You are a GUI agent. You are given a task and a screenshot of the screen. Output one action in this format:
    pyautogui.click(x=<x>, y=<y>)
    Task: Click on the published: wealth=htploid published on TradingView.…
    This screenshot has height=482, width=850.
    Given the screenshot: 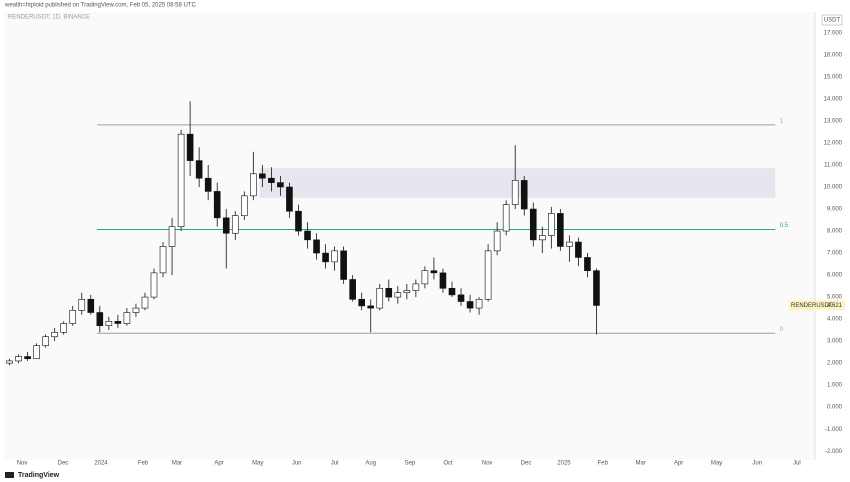 What is the action you would take?
    pyautogui.click(x=100, y=6)
    